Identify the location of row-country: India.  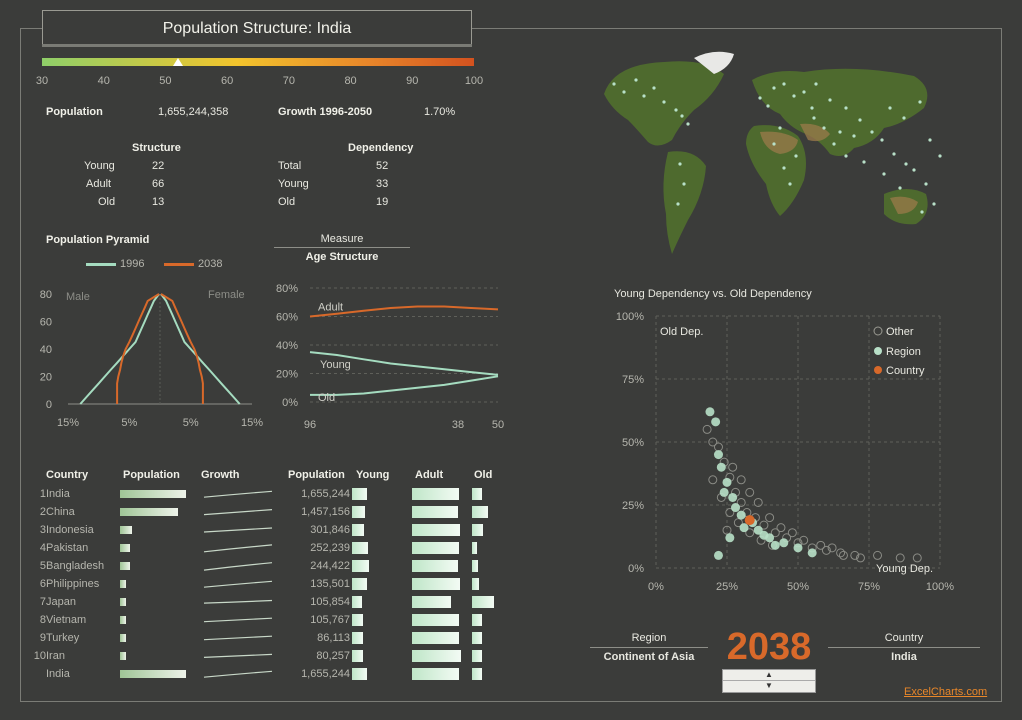
(58, 674).